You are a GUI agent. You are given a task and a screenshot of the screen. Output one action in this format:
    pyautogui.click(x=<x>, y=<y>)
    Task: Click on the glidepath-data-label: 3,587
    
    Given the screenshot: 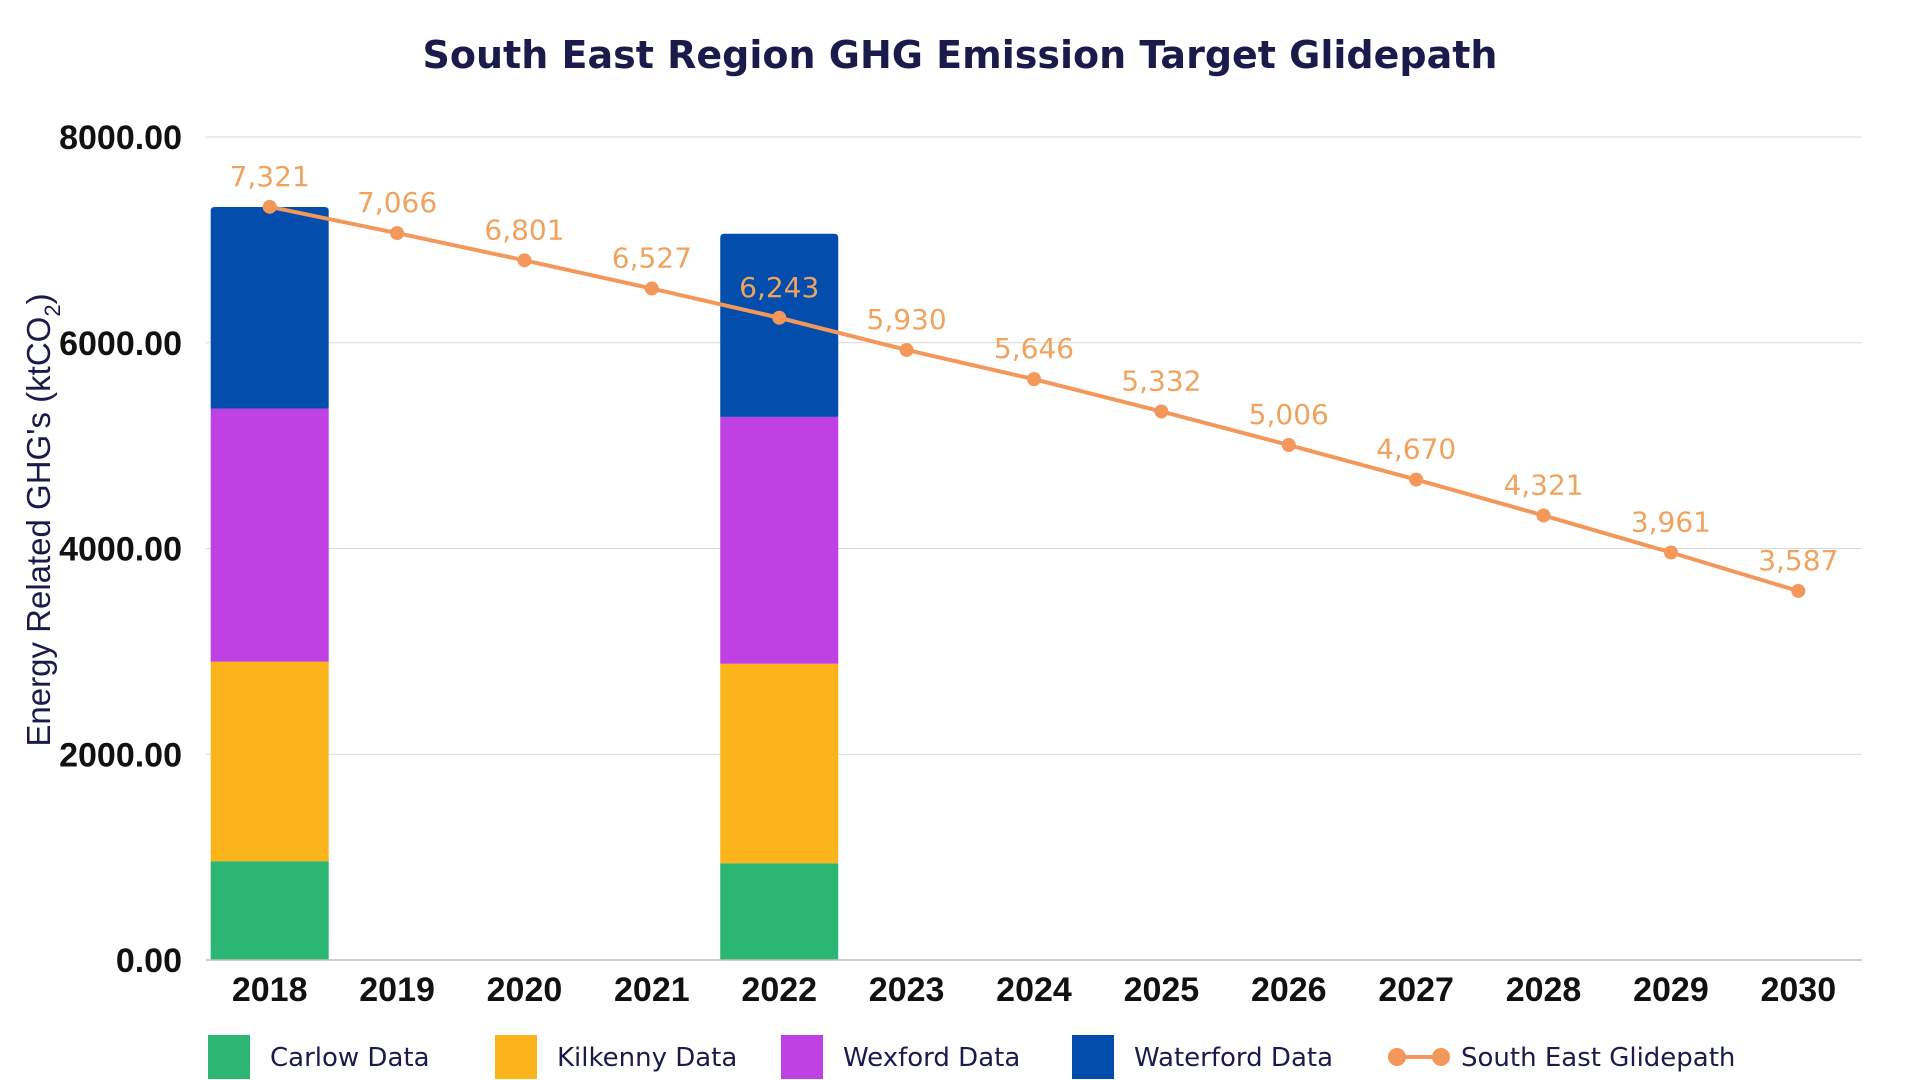 What is the action you would take?
    pyautogui.click(x=1798, y=560)
    